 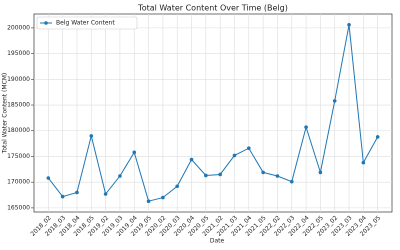 What do you see at coordinates (18, 130) in the screenshot?
I see `y-tick-label: 180000` at bounding box center [18, 130].